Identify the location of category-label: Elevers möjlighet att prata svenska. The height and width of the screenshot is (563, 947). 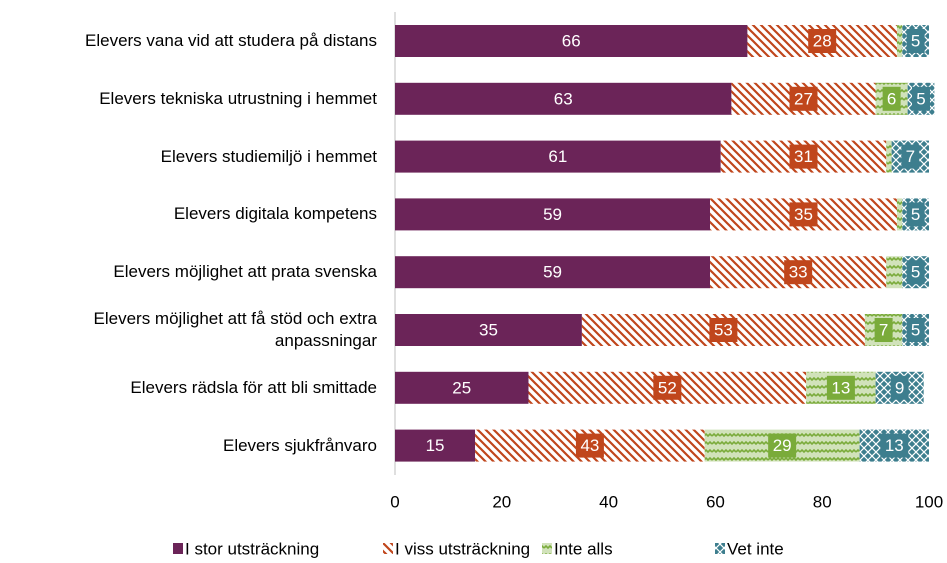
(245, 272).